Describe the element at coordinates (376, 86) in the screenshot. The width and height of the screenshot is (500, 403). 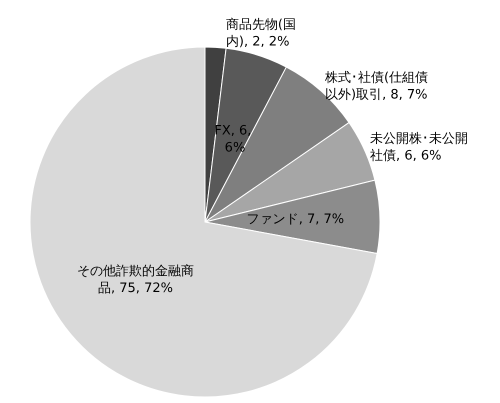
I see `slice-label: 株式･社債(仕組債以外)取引, 8, 7%` at that location.